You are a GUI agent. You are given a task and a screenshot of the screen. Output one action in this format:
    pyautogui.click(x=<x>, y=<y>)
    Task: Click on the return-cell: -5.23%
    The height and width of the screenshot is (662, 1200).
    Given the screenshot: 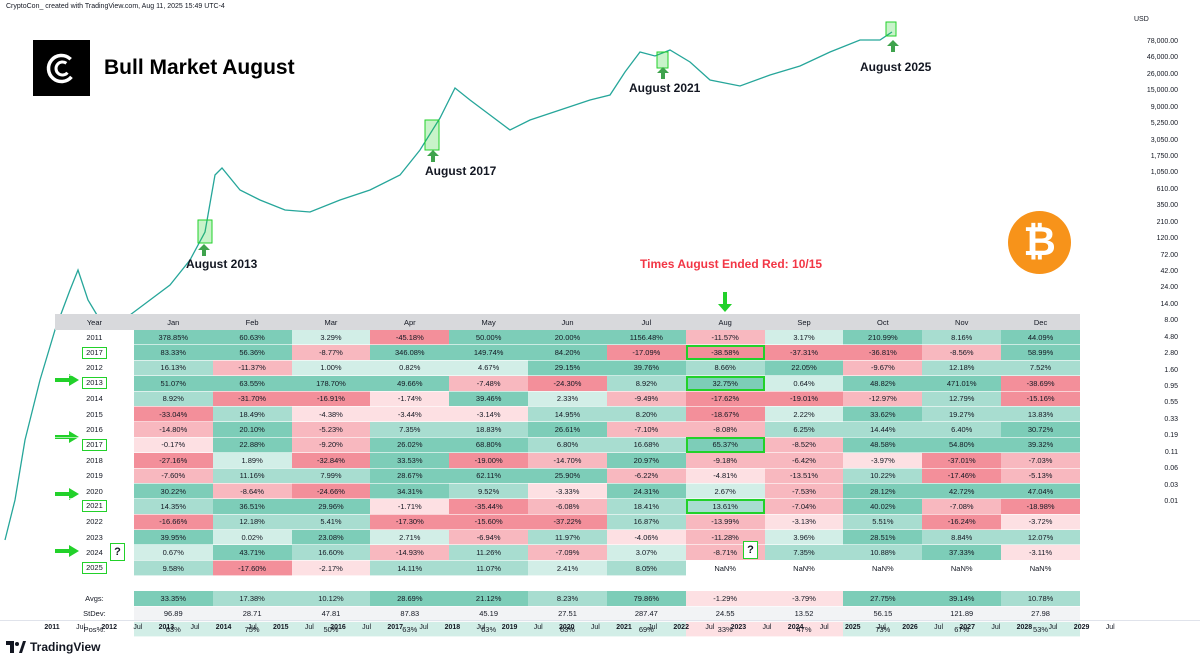 What is the action you would take?
    pyautogui.click(x=331, y=429)
    